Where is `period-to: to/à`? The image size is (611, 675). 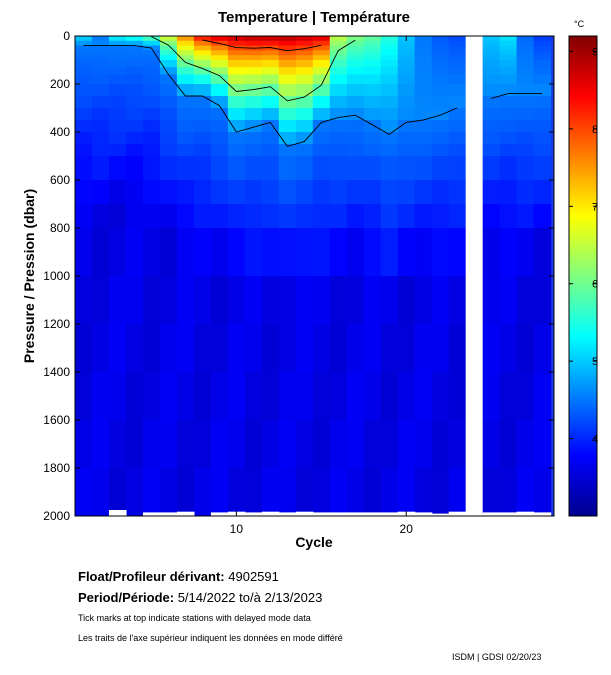 period-to: to/à is located at coordinates (250, 597).